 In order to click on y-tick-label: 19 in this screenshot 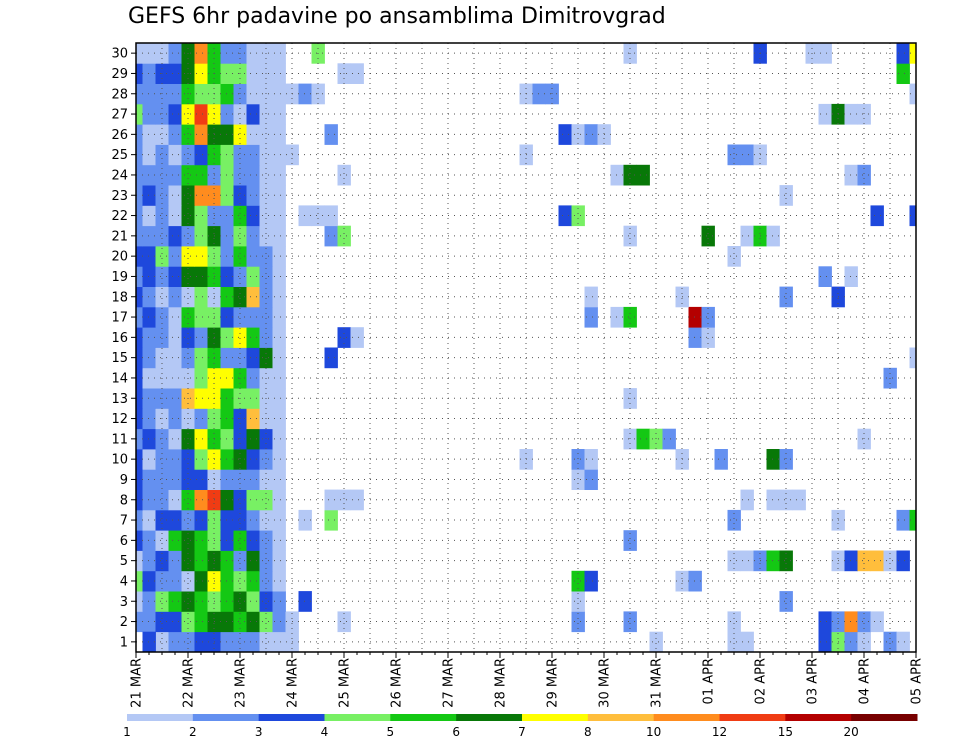, I will do `click(119, 277)`.